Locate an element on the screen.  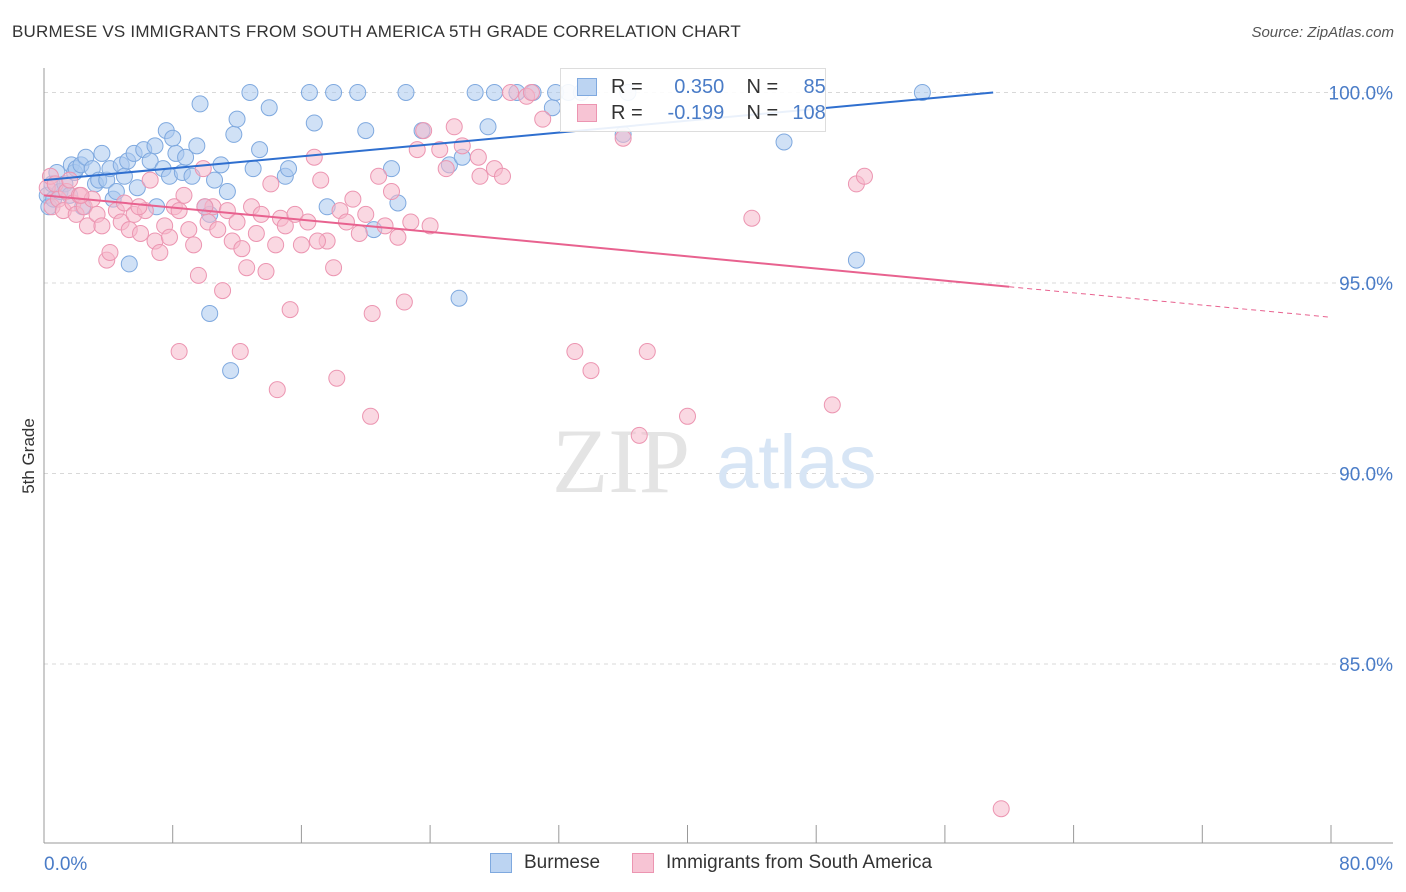
source-label: Source: ZipAtlas.com is located at coordinates (1322, 32).